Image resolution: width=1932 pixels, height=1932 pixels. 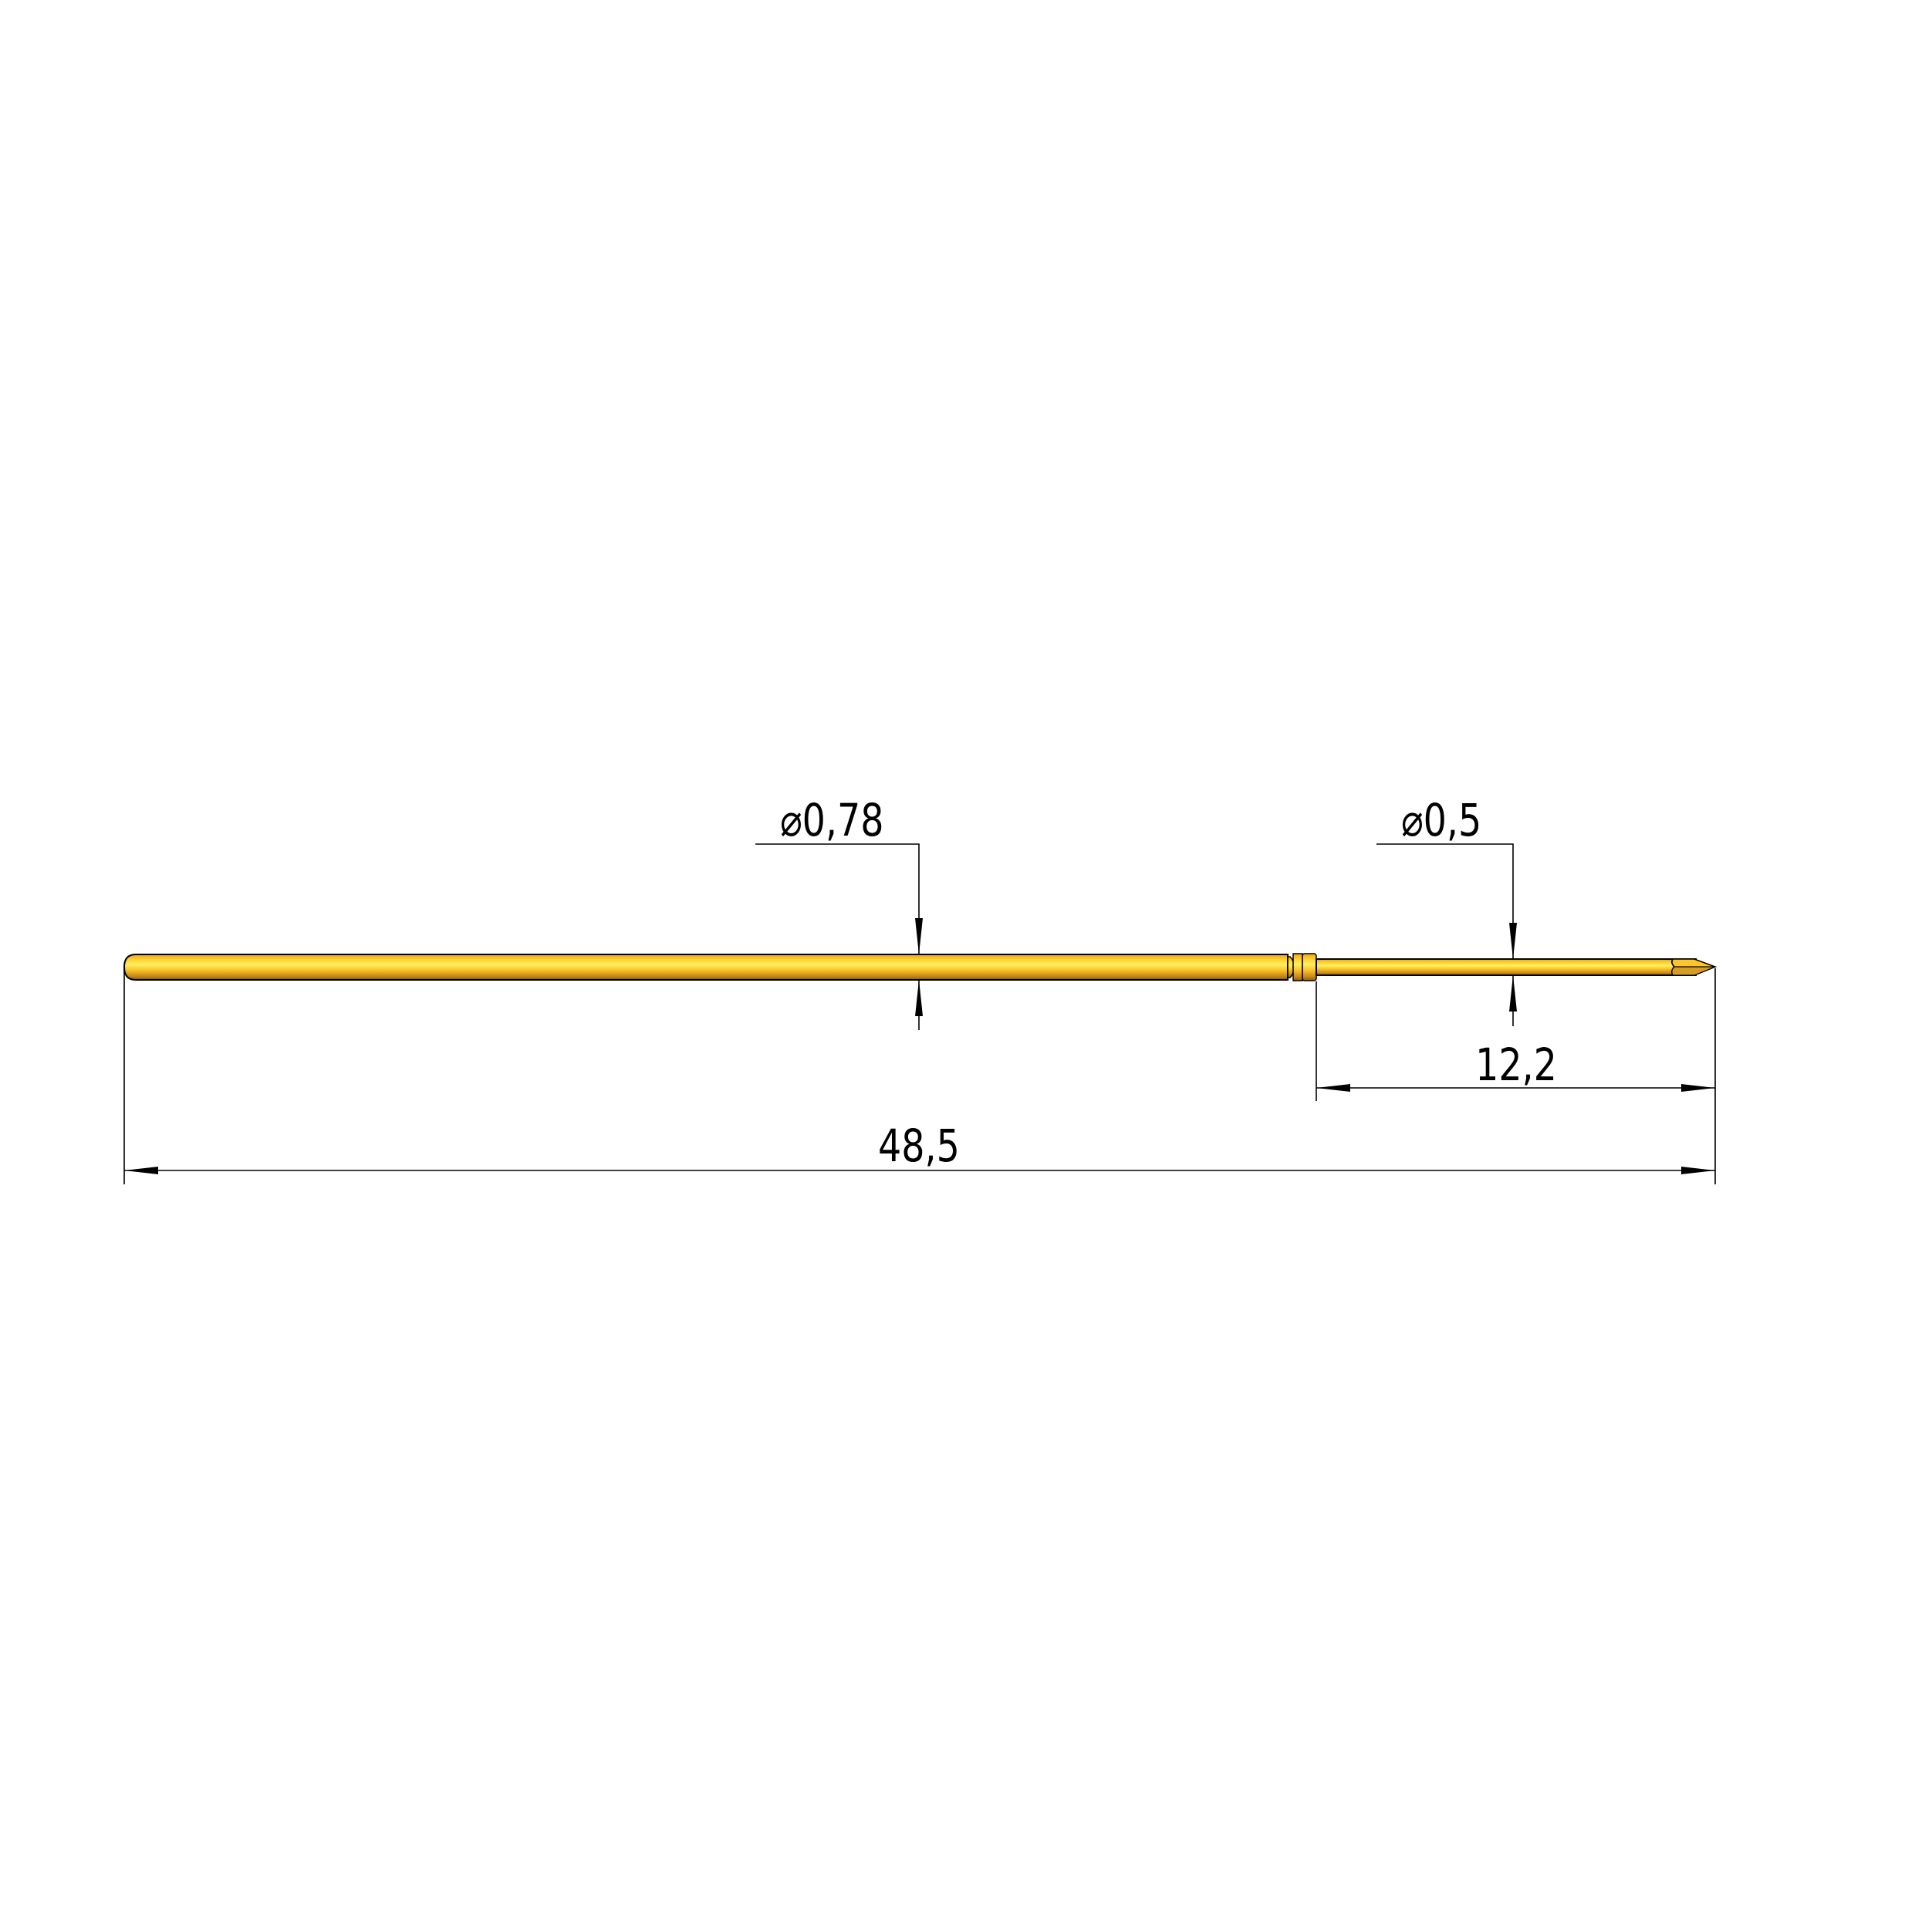 What do you see at coordinates (920, 1076) in the screenshot?
I see `overall-length-dimension: 48,5` at bounding box center [920, 1076].